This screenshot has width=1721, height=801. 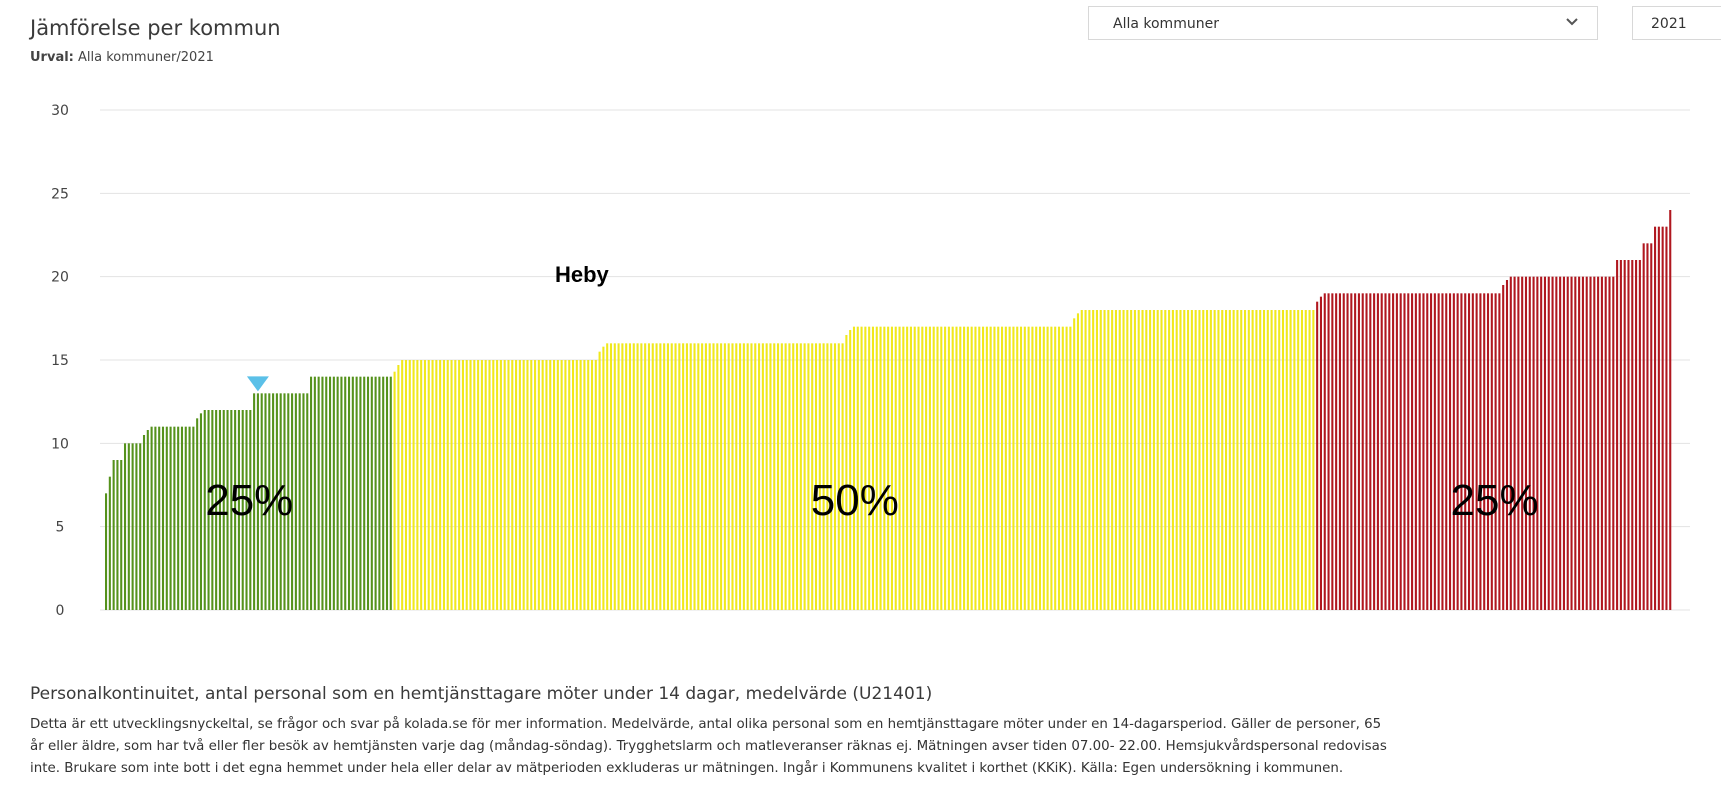 What do you see at coordinates (1166, 24) in the screenshot?
I see `municipality-select-value: Alla kommuner` at bounding box center [1166, 24].